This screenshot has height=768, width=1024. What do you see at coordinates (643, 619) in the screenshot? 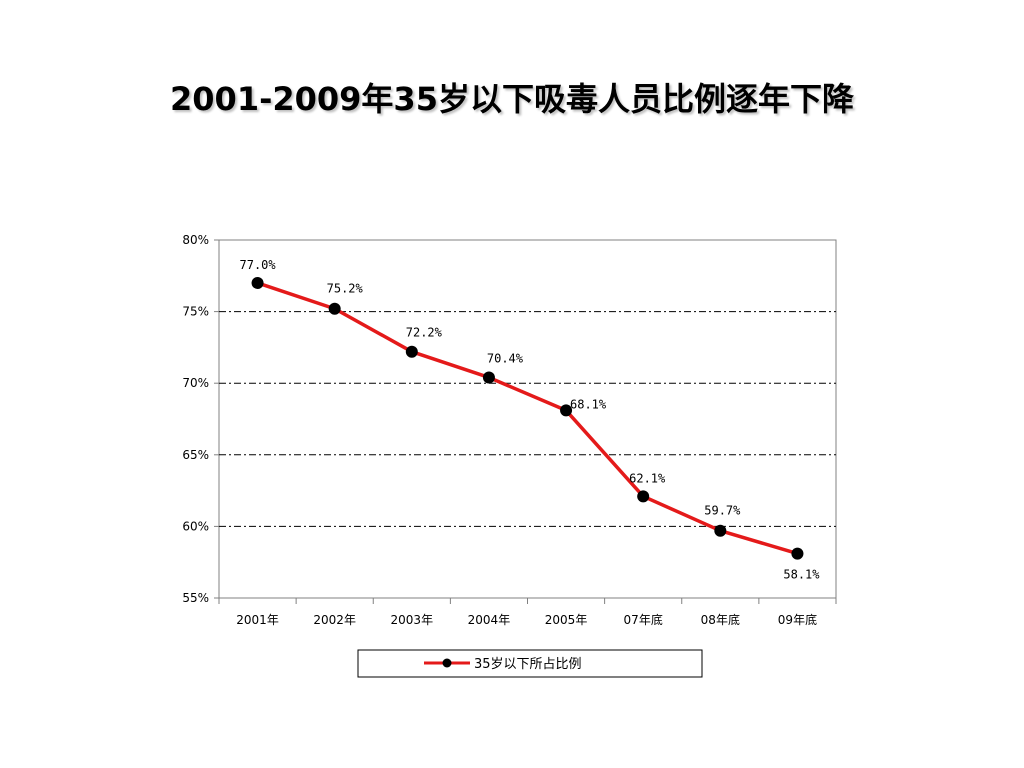
I see `x-tick-label: 07年底` at bounding box center [643, 619].